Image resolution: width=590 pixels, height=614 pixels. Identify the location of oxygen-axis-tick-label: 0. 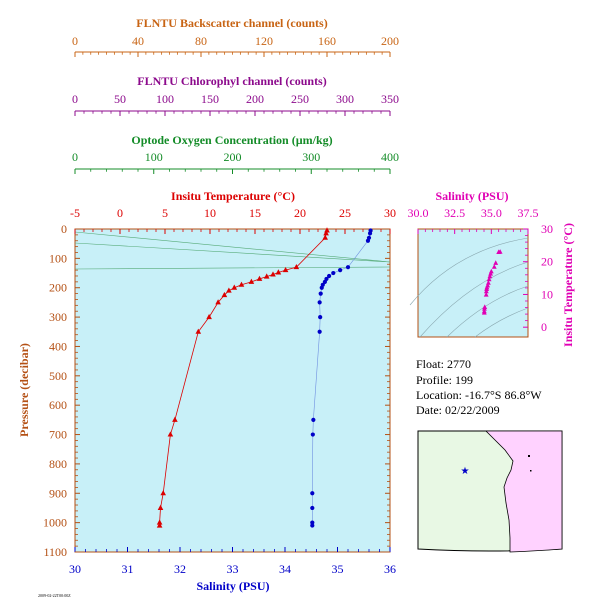
(75, 157).